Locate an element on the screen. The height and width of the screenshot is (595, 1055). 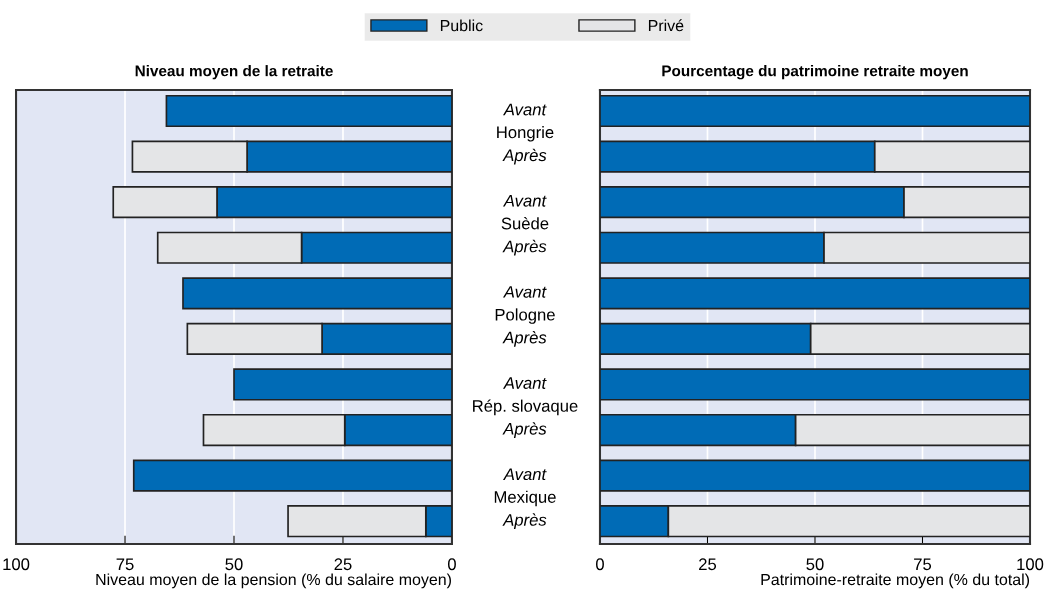
text: Pologne is located at coordinates (525, 316).